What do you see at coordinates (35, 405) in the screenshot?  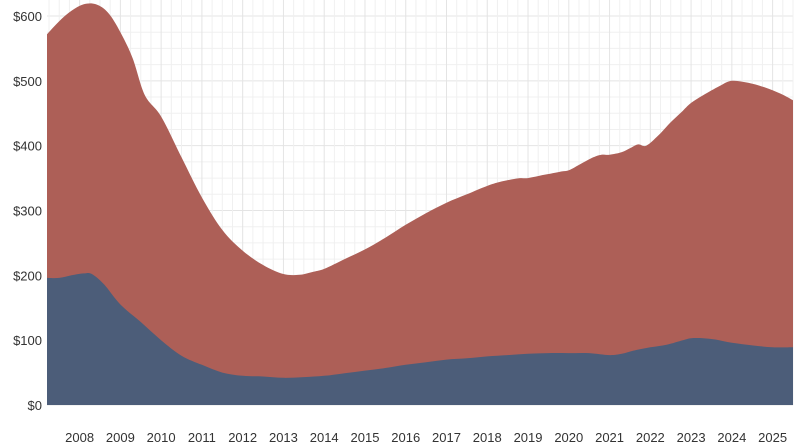 I see `y-tick-label: $0` at bounding box center [35, 405].